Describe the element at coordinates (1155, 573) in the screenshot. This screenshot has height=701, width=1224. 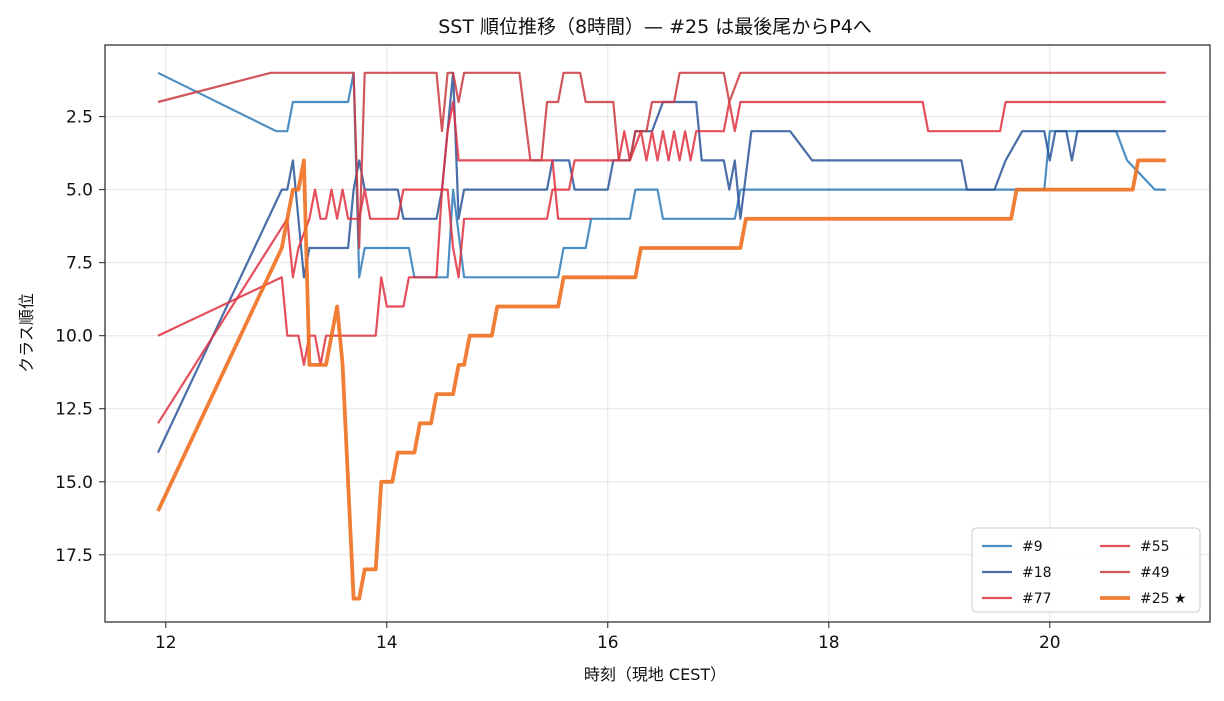
I see `legend-label: #49` at that location.